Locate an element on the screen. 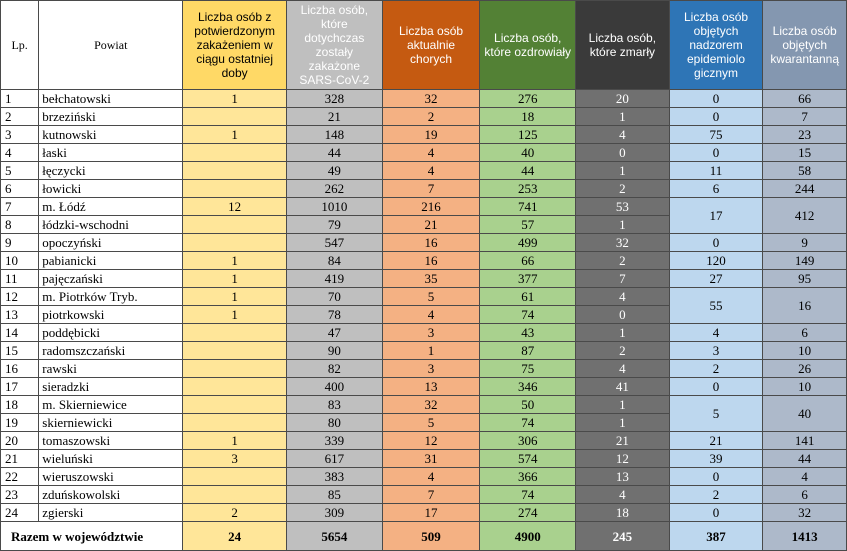 The width and height of the screenshot is (847, 551). row-number: 2 is located at coordinates (20, 116).